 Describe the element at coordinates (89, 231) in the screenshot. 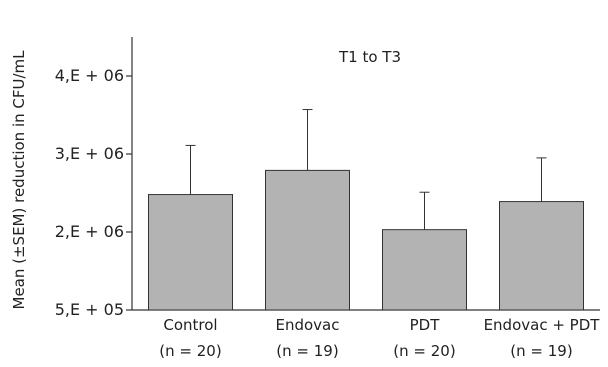

I see `y-tick-label: 2,E + 06` at that location.